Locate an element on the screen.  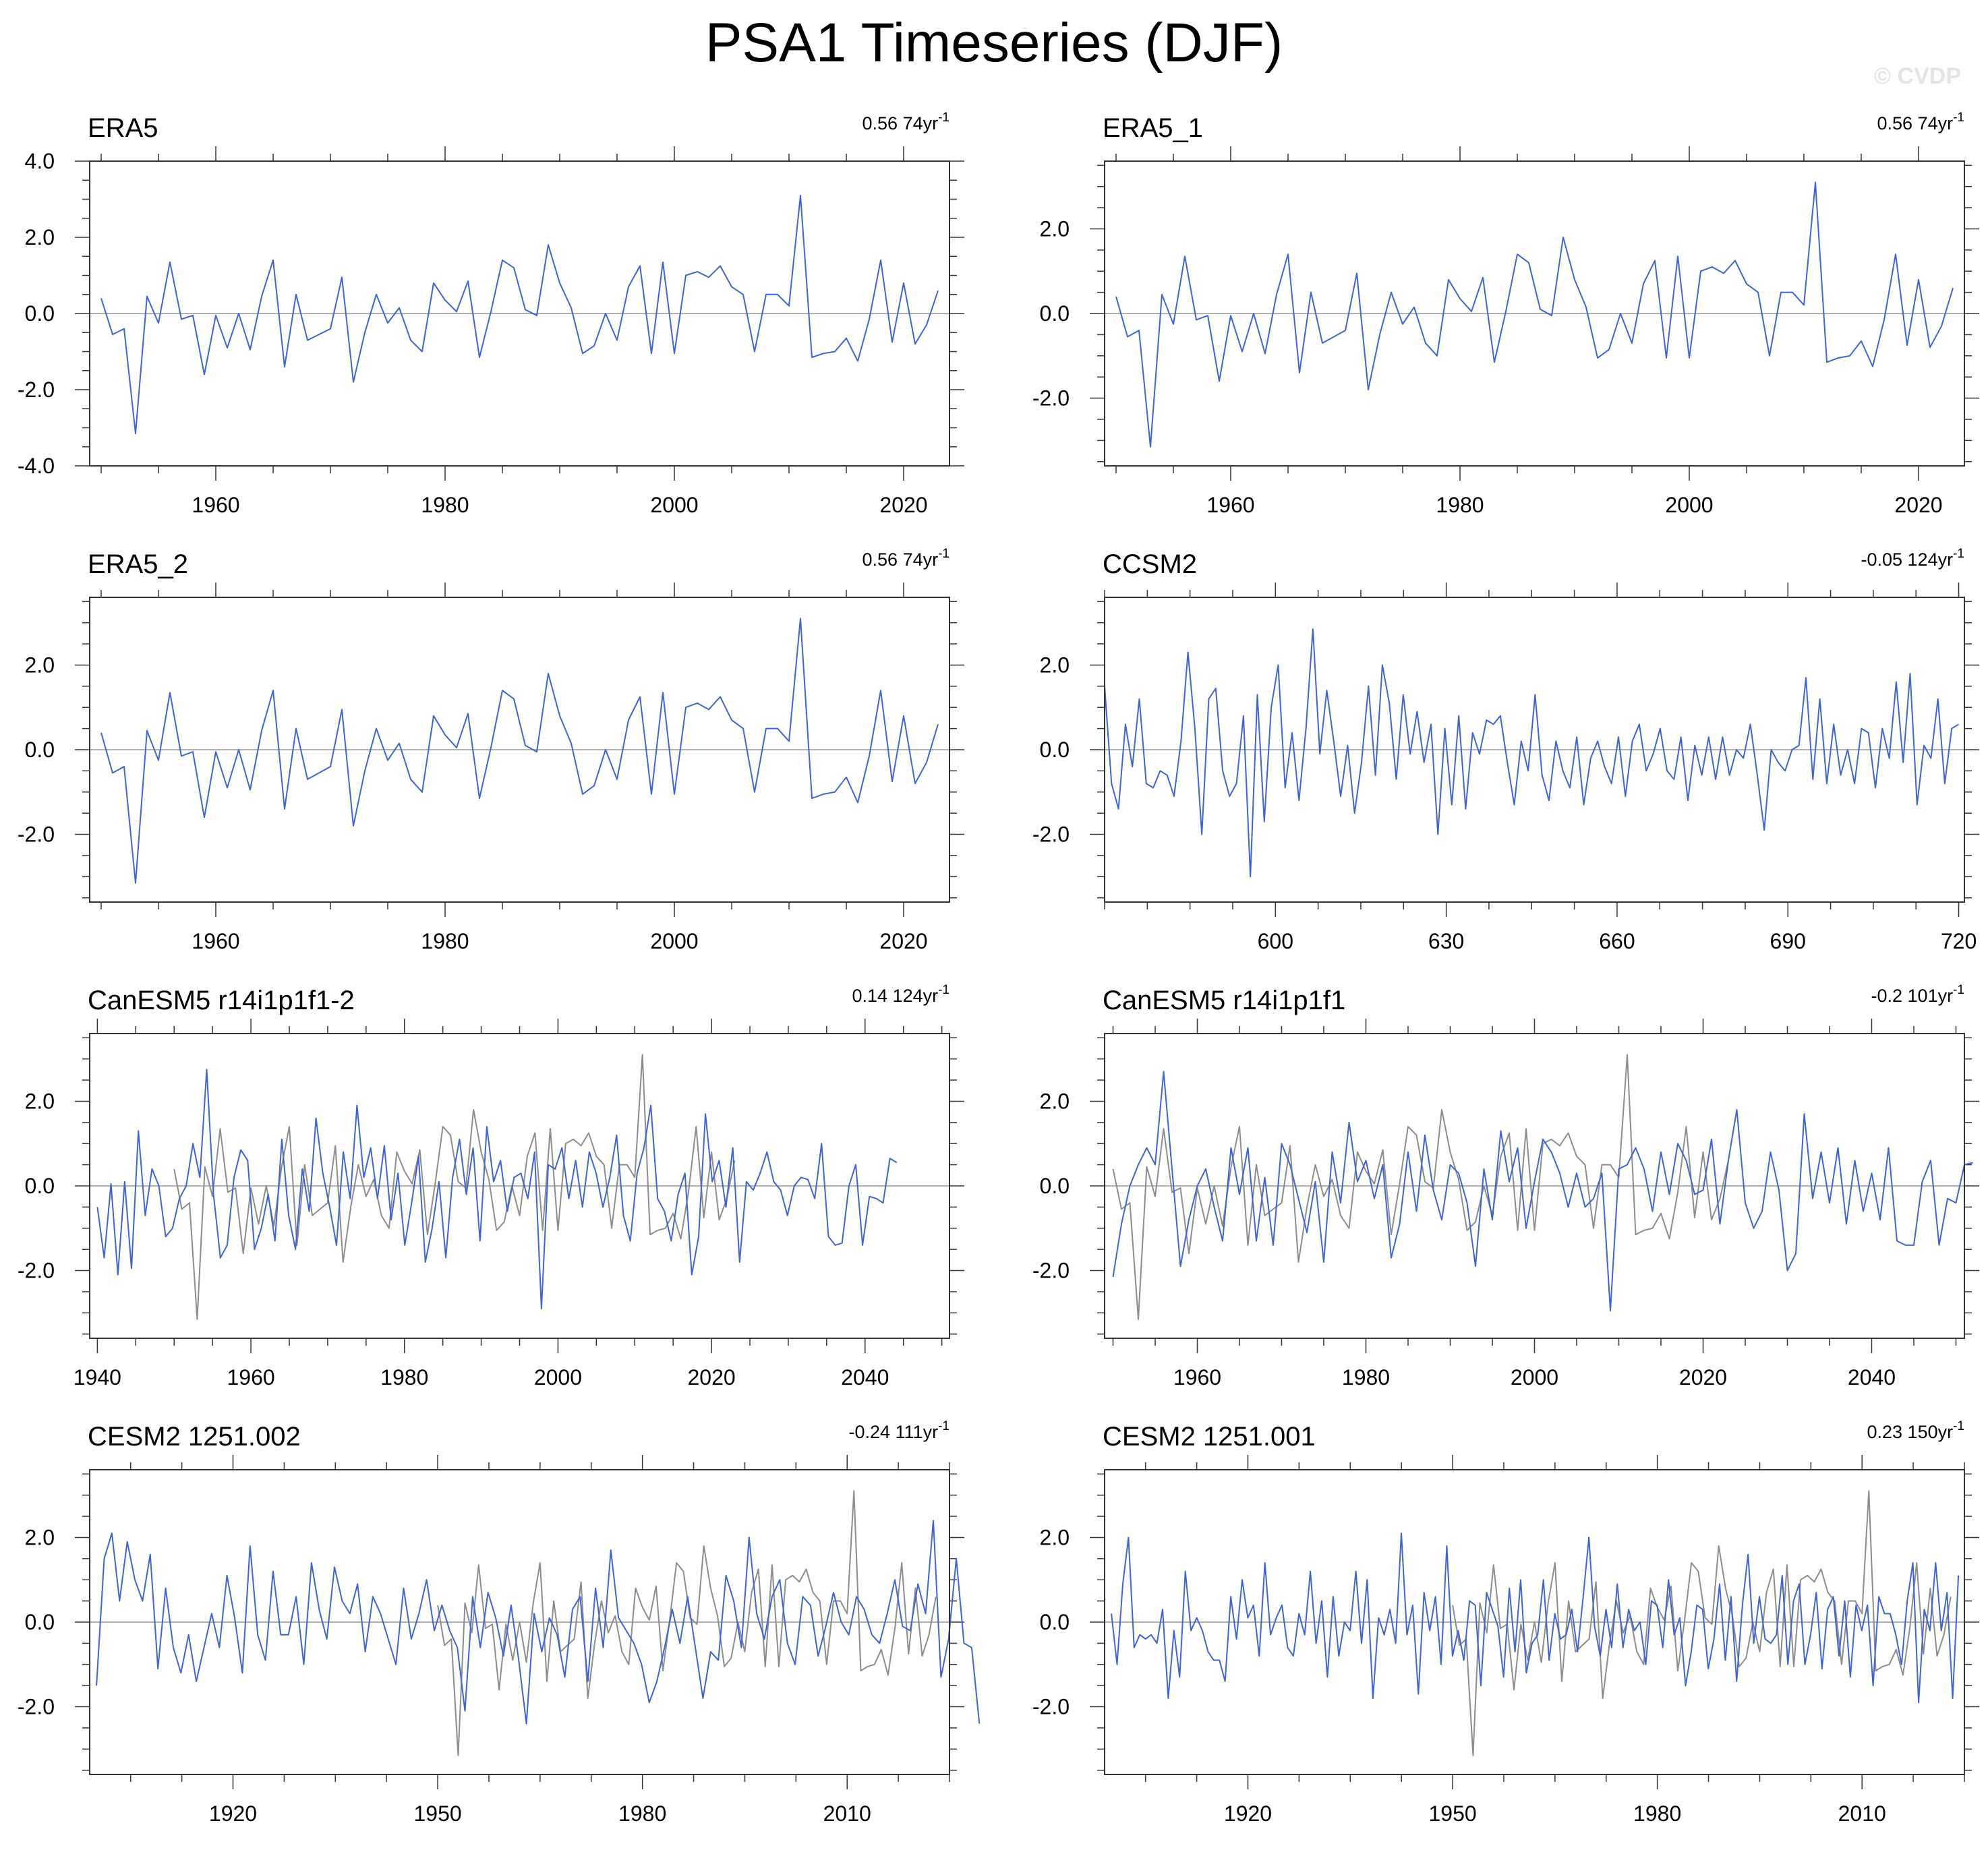
trend-value: 0.14 124yr is located at coordinates (896, 996).